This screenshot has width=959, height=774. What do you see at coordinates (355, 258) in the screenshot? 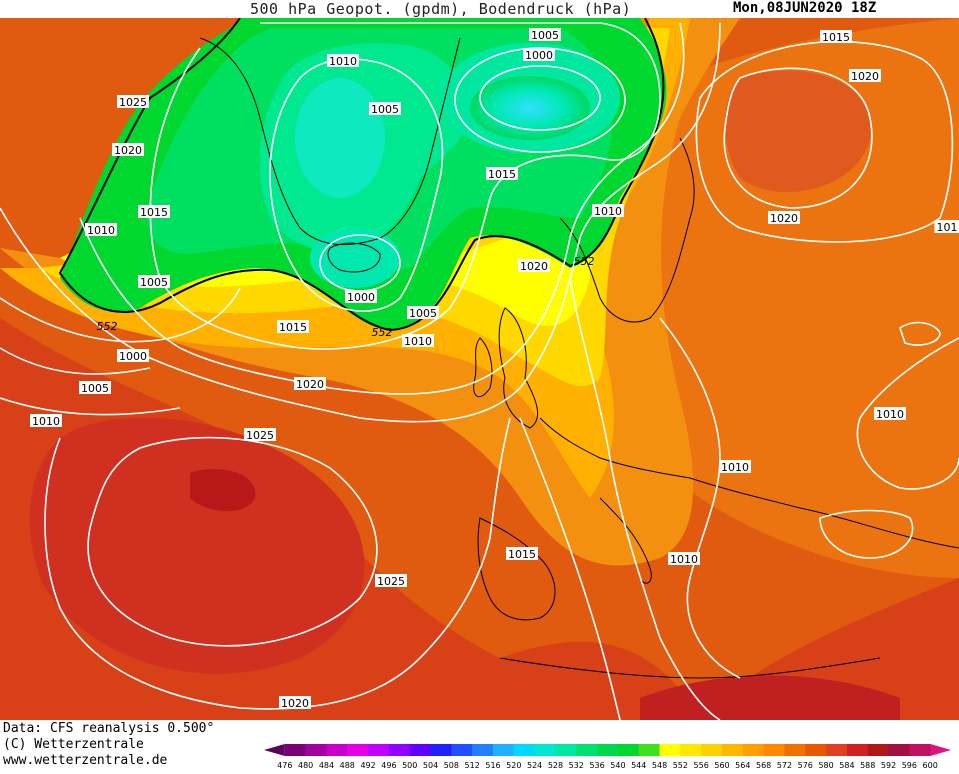
I see `geopot-zone-536-iceland-low` at bounding box center [355, 258].